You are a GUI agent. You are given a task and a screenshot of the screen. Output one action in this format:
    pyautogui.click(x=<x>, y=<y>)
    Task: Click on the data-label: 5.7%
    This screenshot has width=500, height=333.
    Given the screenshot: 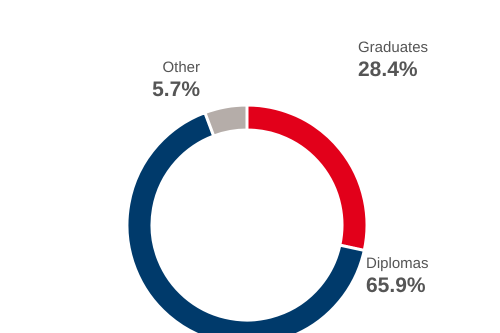 What is the action you would take?
    pyautogui.click(x=176, y=89)
    